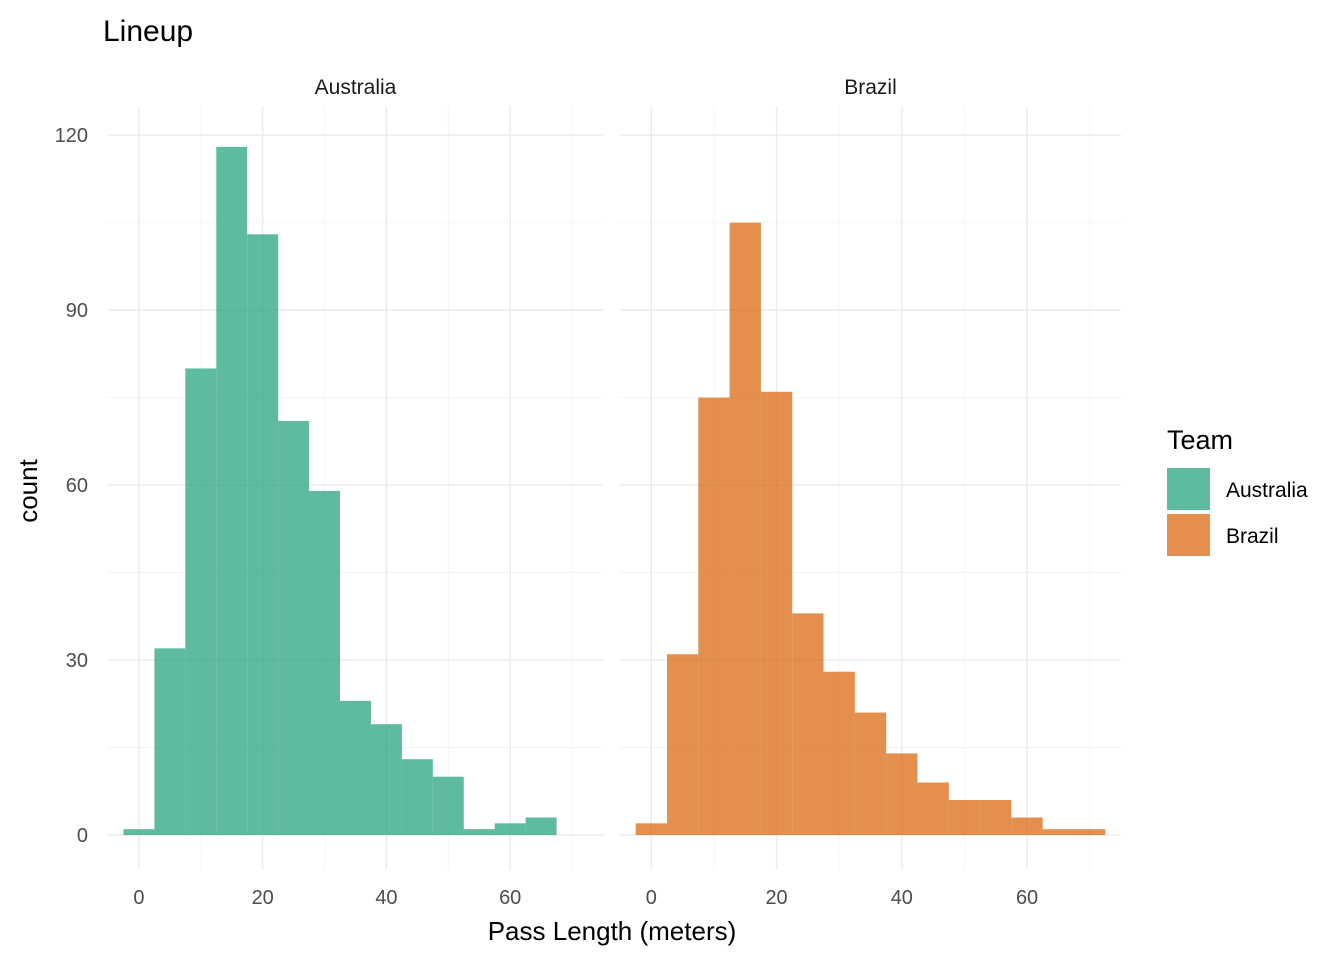  I want to click on y-tick-label: 30, so click(77, 661).